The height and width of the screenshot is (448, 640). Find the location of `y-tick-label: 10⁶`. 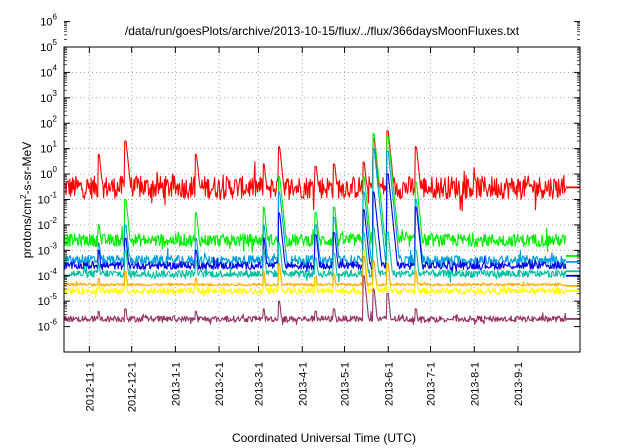

y-tick-label: 10⁶ is located at coordinates (48, 21).